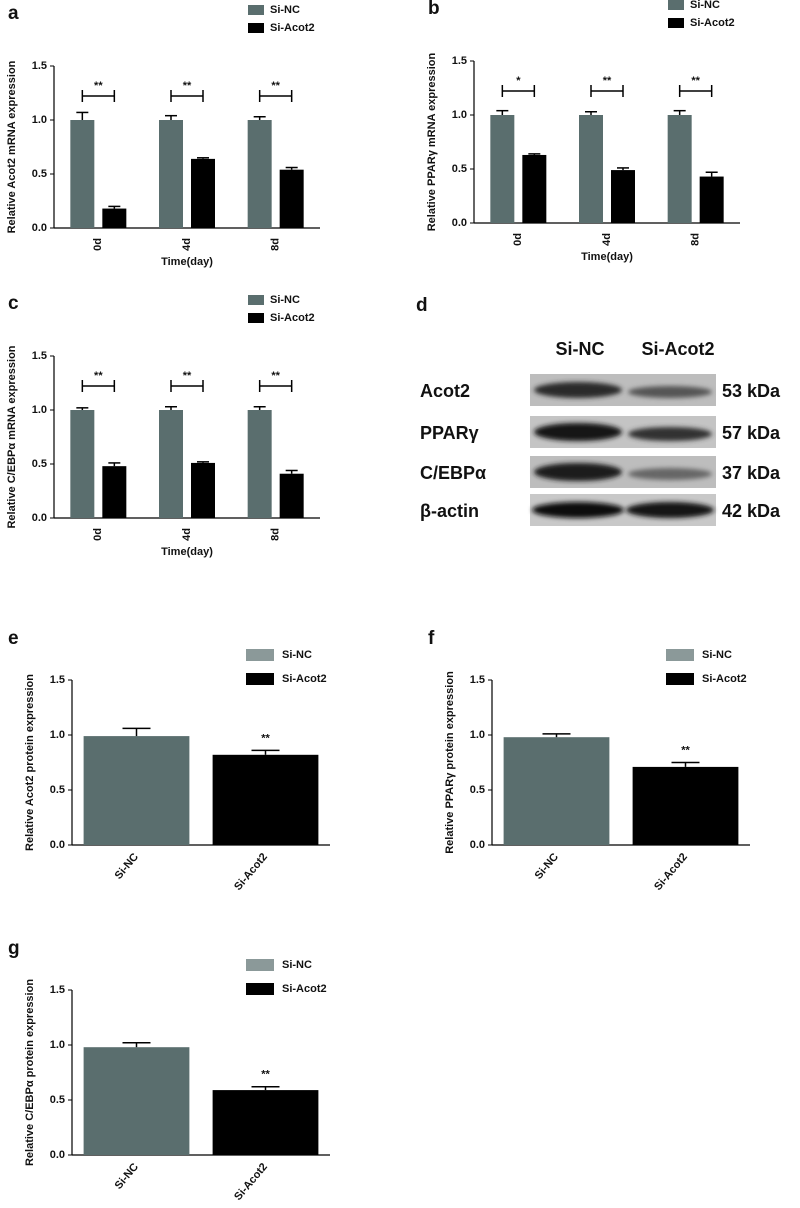 The image size is (800, 1208). Describe the element at coordinates (434, 9) in the screenshot. I see `panel-label: b` at that location.